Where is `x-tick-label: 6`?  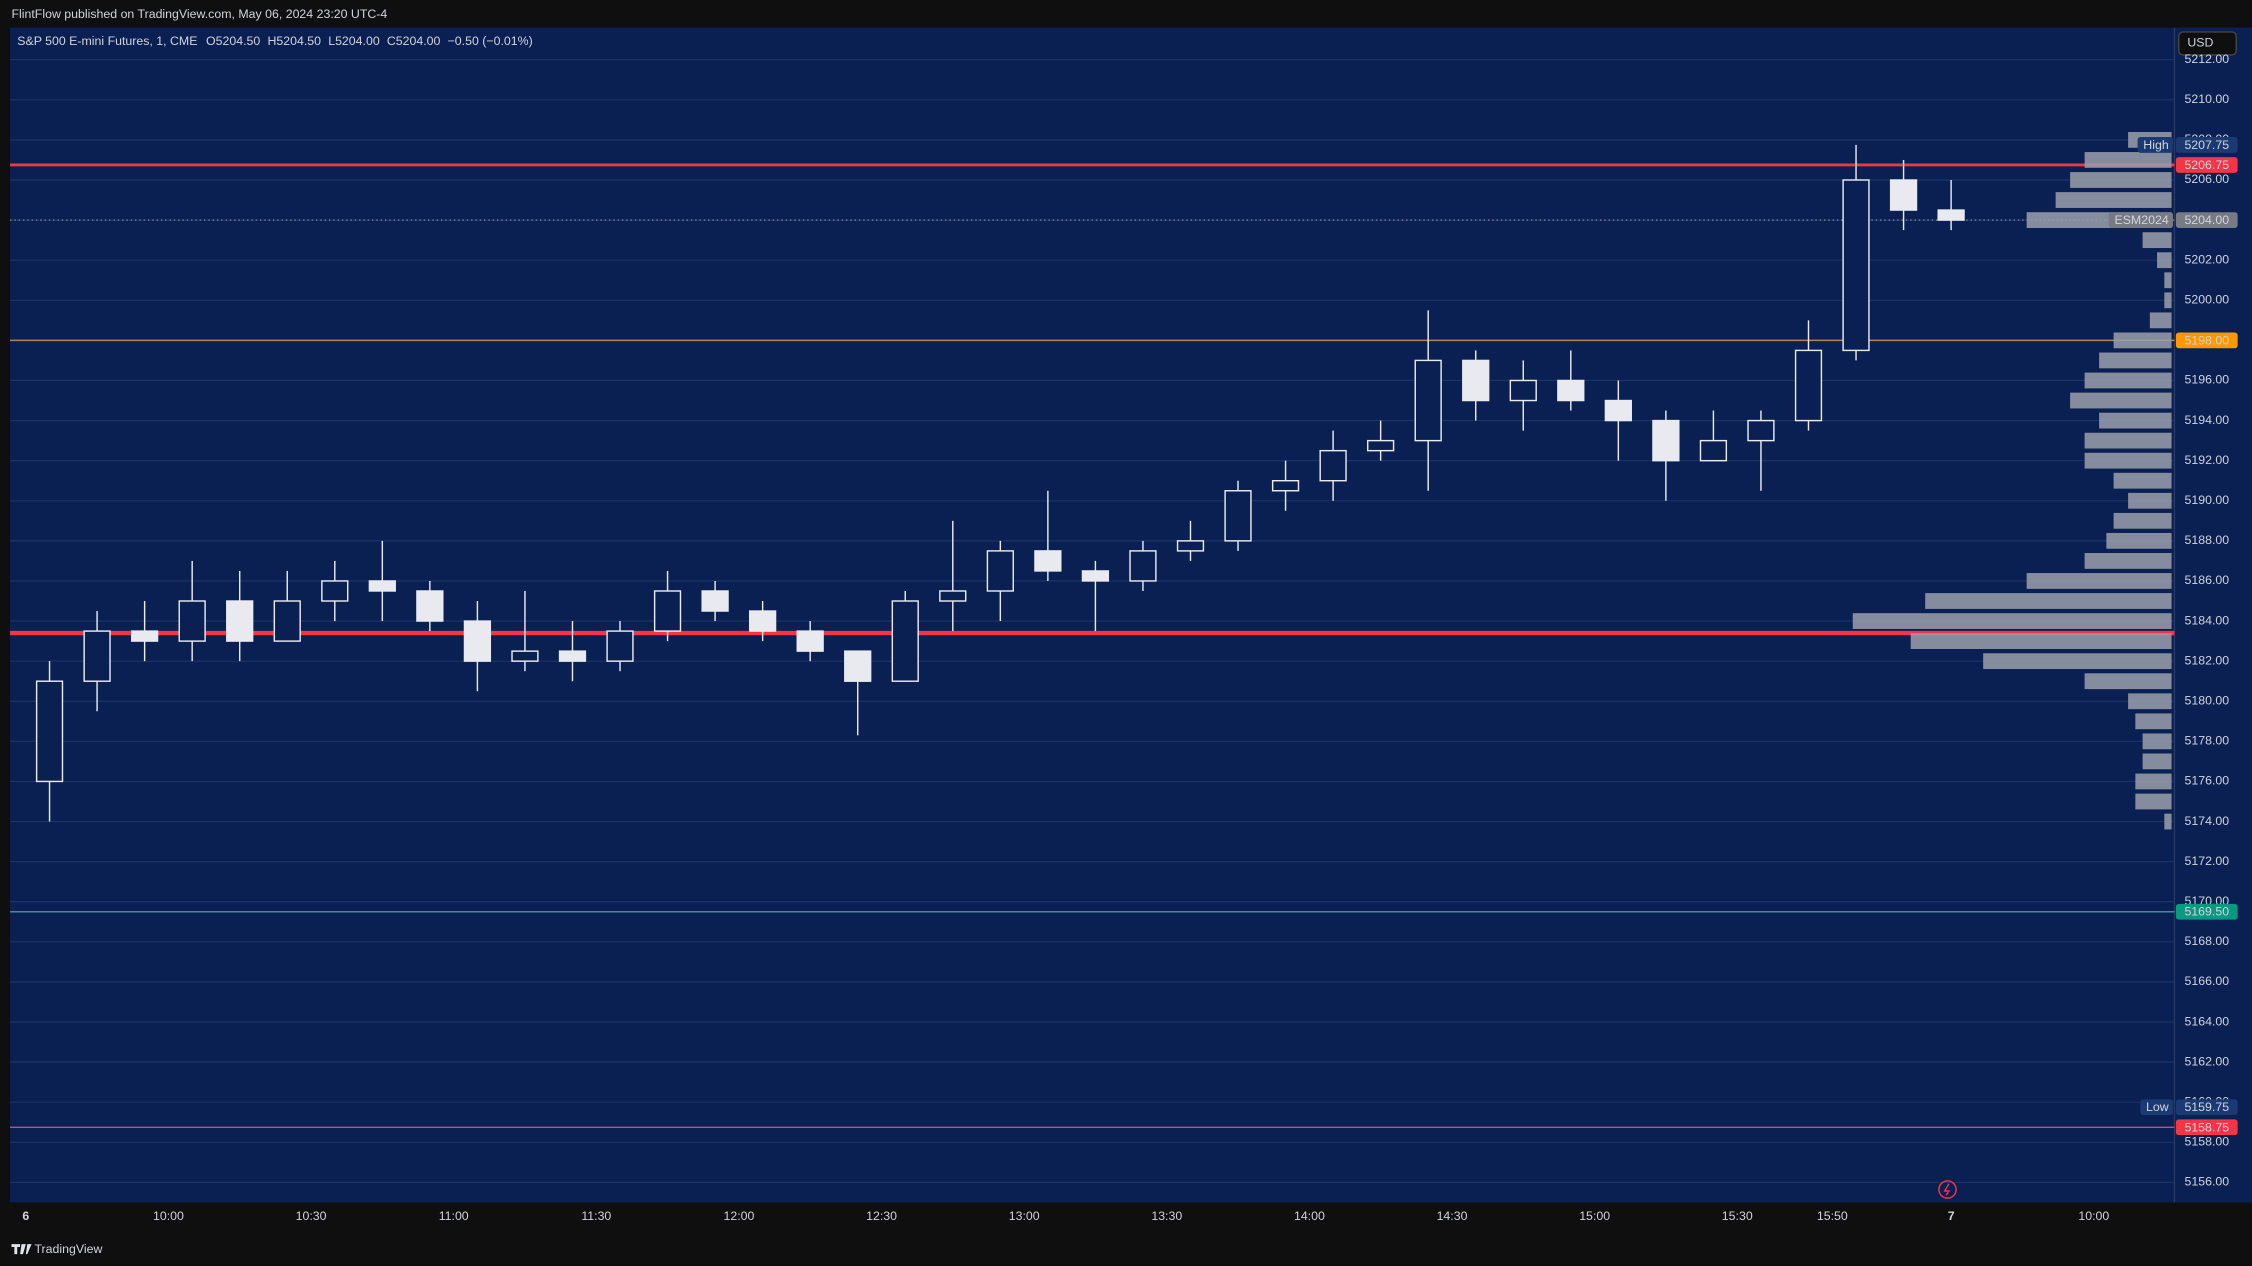
x-tick-label: 6 is located at coordinates (25, 1216).